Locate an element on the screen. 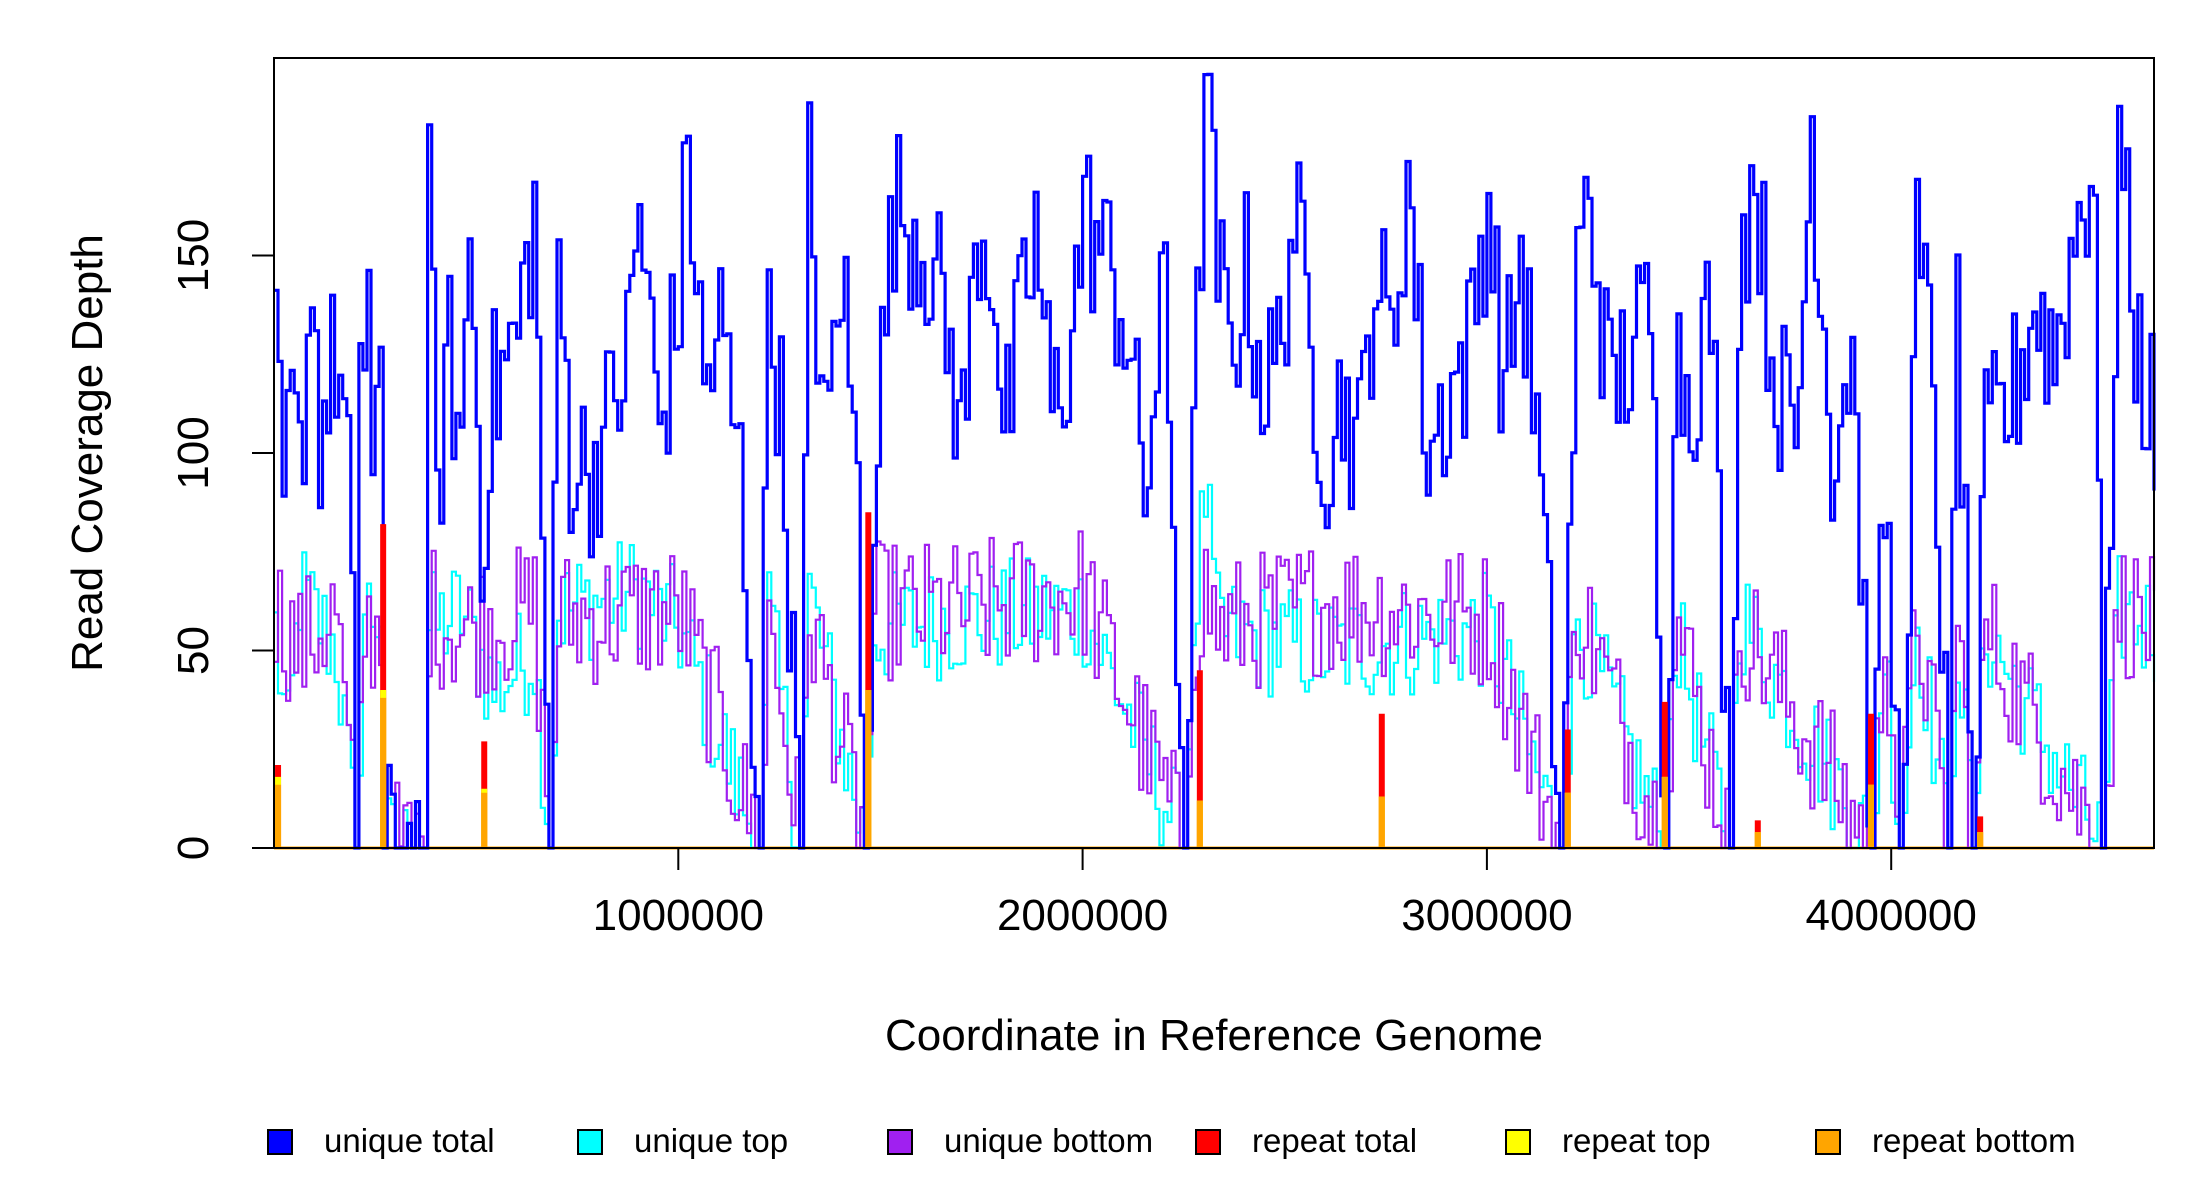  legend-label-unique-top: unique top is located at coordinates (711, 1140).